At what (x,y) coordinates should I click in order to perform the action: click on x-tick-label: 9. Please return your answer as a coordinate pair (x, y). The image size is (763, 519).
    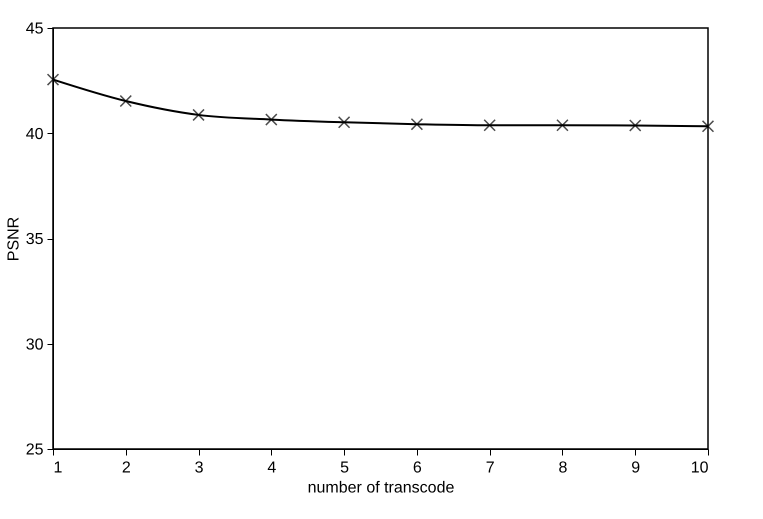
    Looking at the image, I should click on (635, 468).